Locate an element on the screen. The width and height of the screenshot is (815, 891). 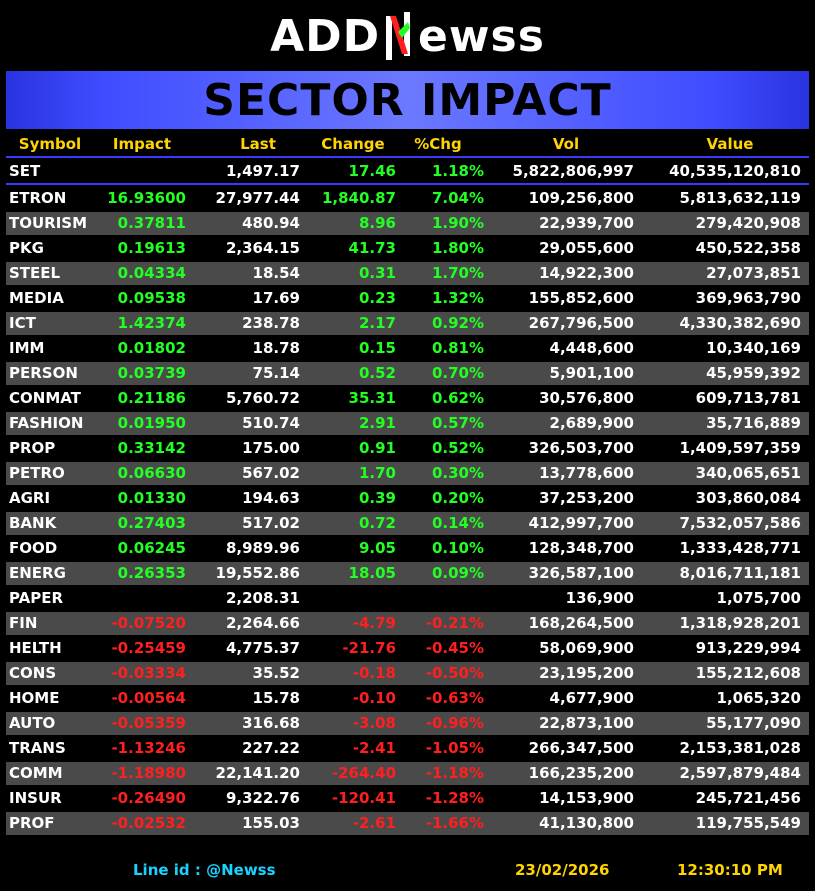
cell-value: 55,177,090 is located at coordinates (753, 723).